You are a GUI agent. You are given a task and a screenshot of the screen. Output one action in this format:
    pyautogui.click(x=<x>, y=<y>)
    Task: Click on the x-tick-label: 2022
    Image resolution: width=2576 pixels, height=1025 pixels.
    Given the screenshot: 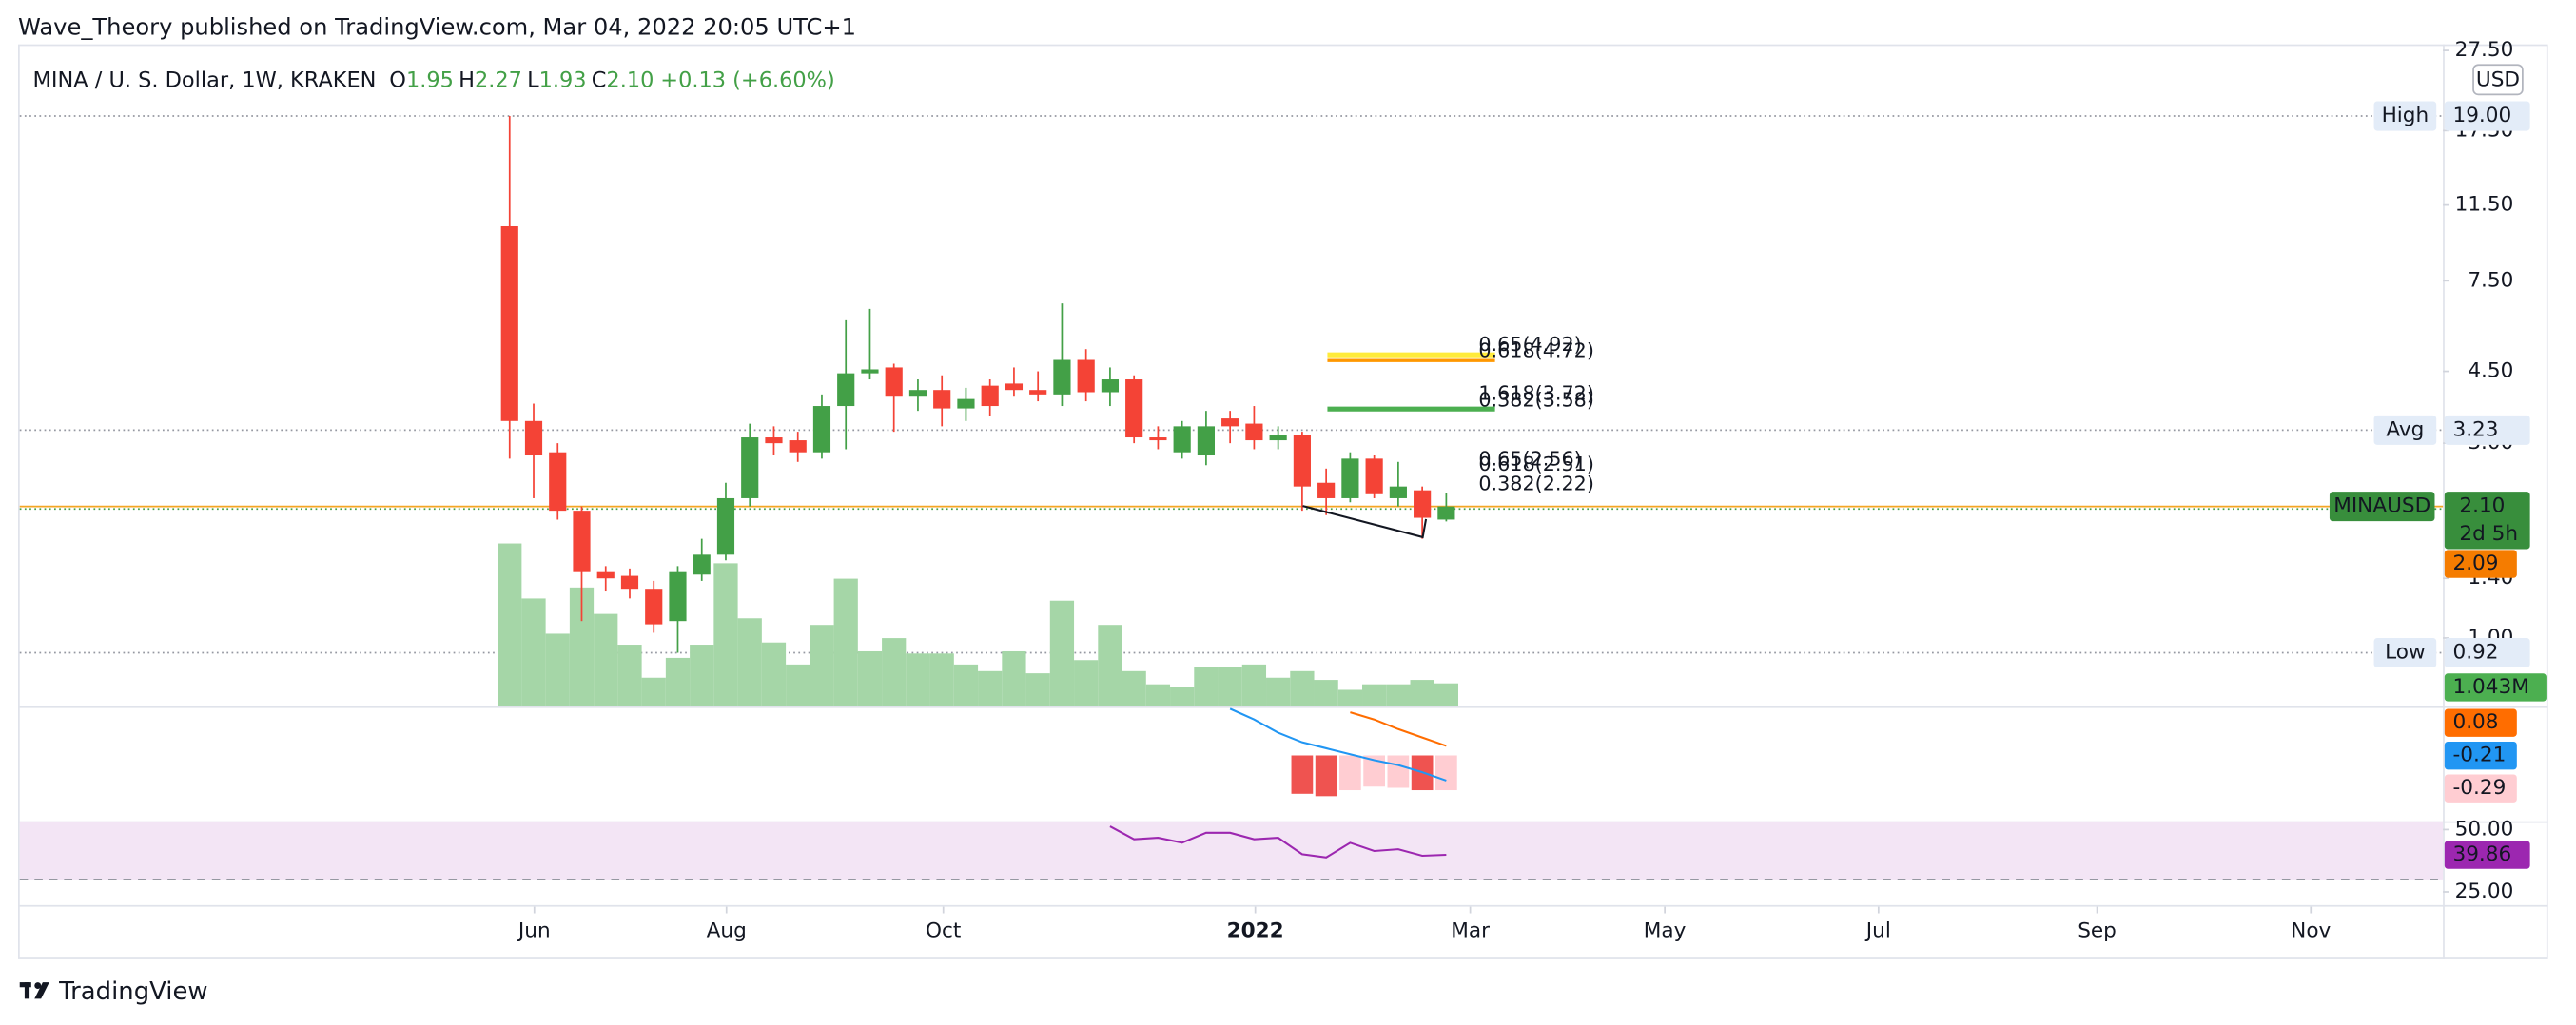 What is the action you would take?
    pyautogui.click(x=1256, y=931)
    